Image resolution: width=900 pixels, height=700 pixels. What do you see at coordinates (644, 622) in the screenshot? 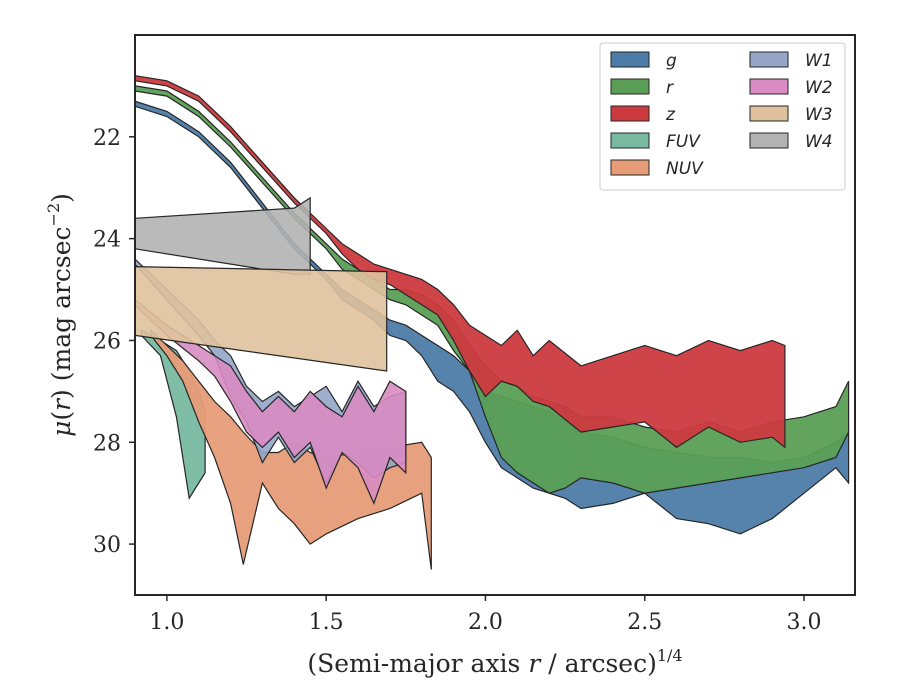
I see `x-tick-label: 2.5` at bounding box center [644, 622].